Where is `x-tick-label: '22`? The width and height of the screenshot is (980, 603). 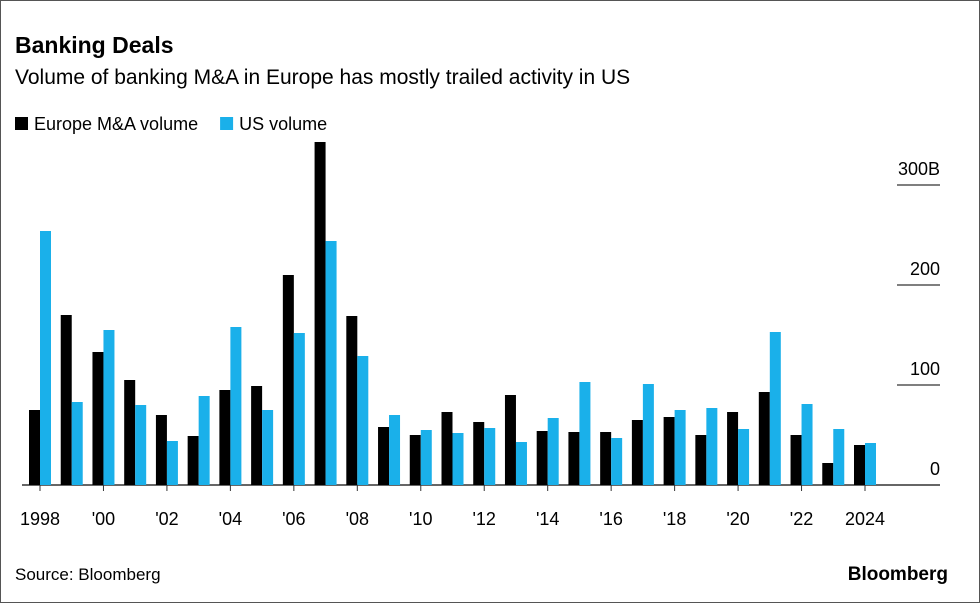 x-tick-label: '22 is located at coordinates (801, 519).